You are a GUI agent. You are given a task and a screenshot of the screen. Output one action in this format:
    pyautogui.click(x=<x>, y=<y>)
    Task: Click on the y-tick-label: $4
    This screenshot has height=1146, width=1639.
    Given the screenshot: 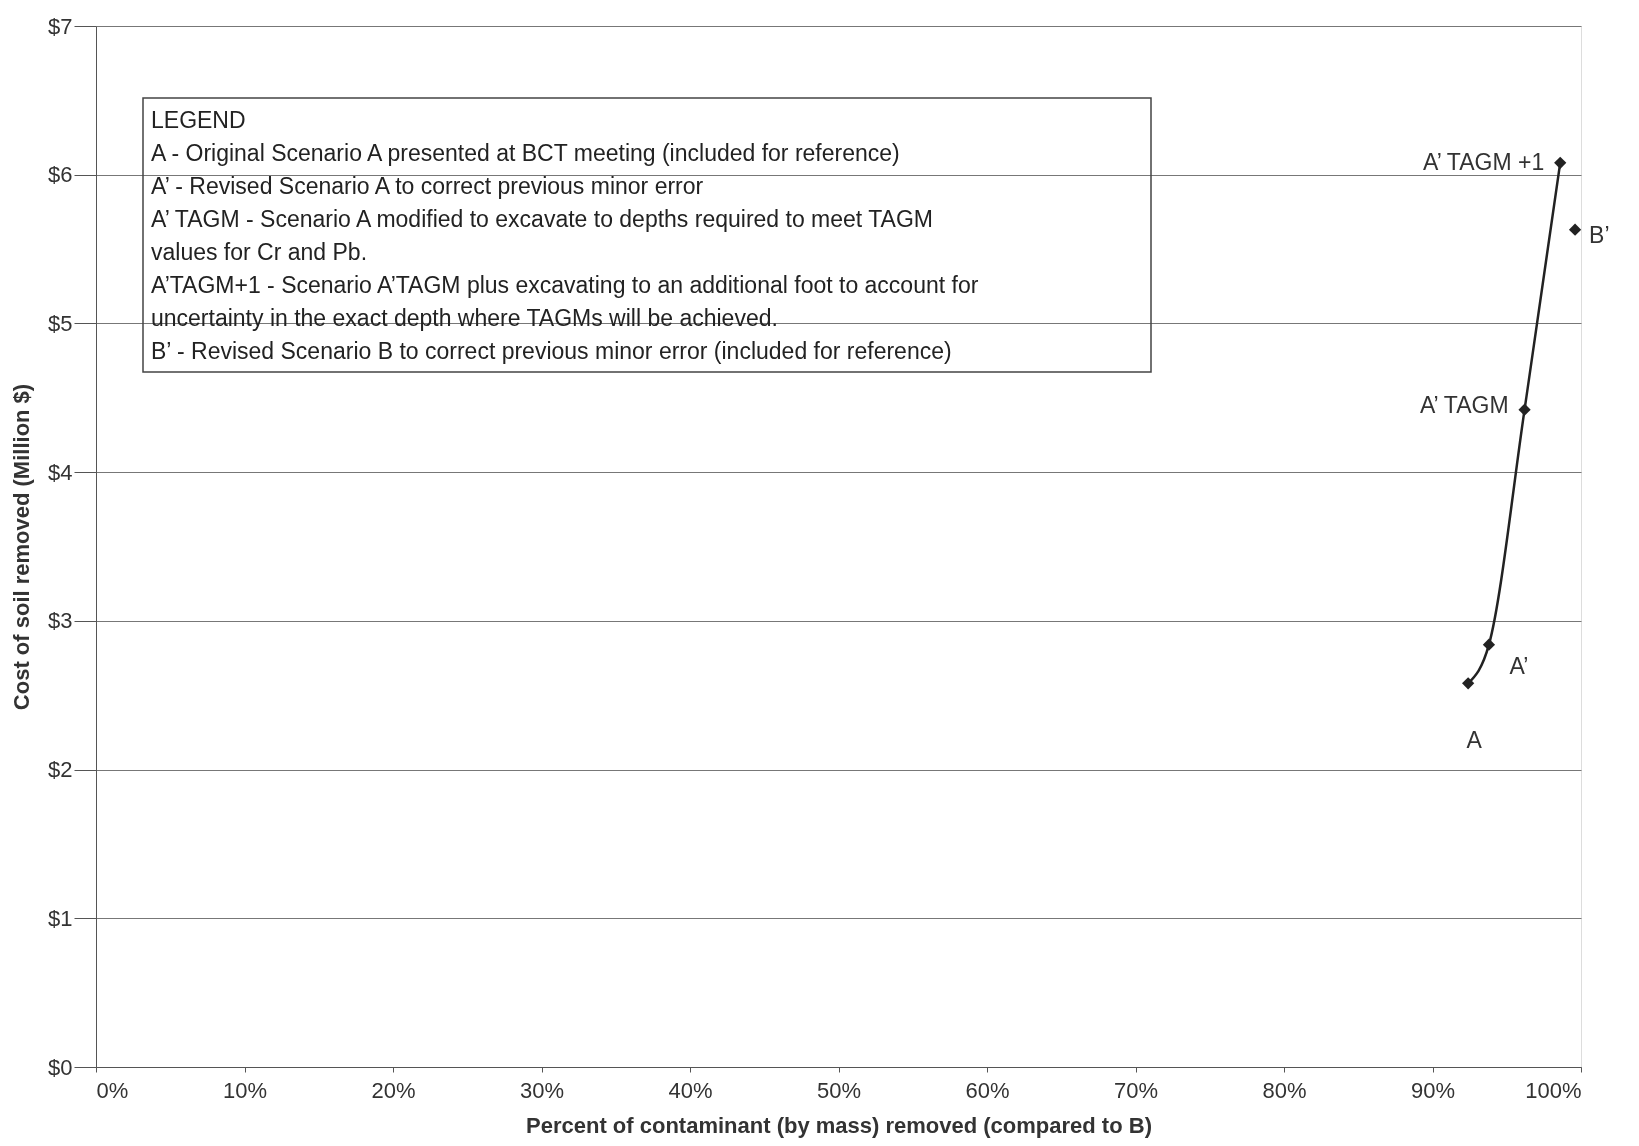 What is the action you would take?
    pyautogui.click(x=60, y=472)
    